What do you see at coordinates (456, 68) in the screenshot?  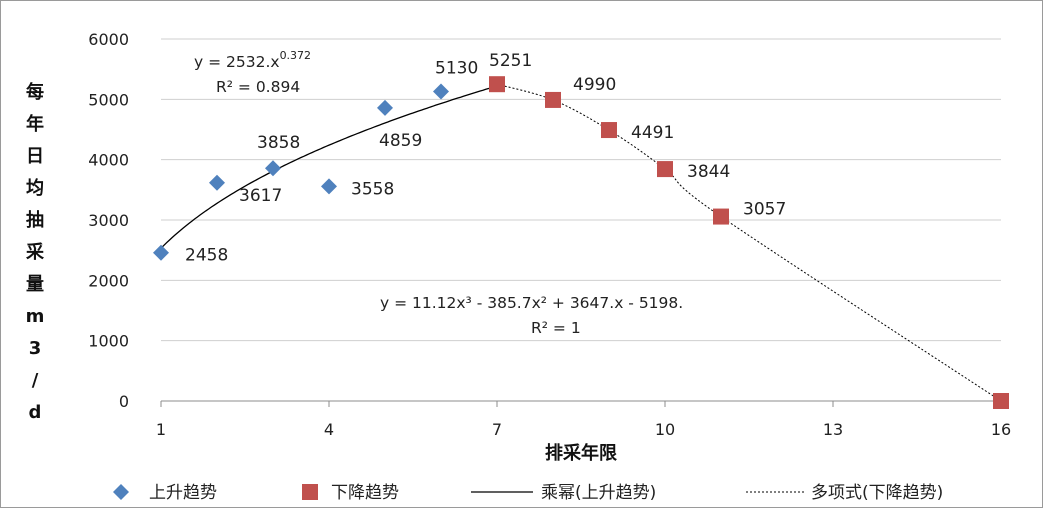 I see `data-label: 5130` at bounding box center [456, 68].